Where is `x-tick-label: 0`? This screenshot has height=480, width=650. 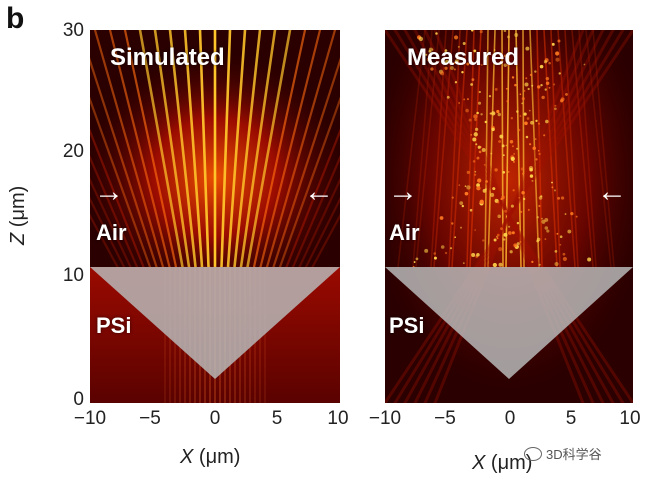
x-tick-label: 0 is located at coordinates (215, 418).